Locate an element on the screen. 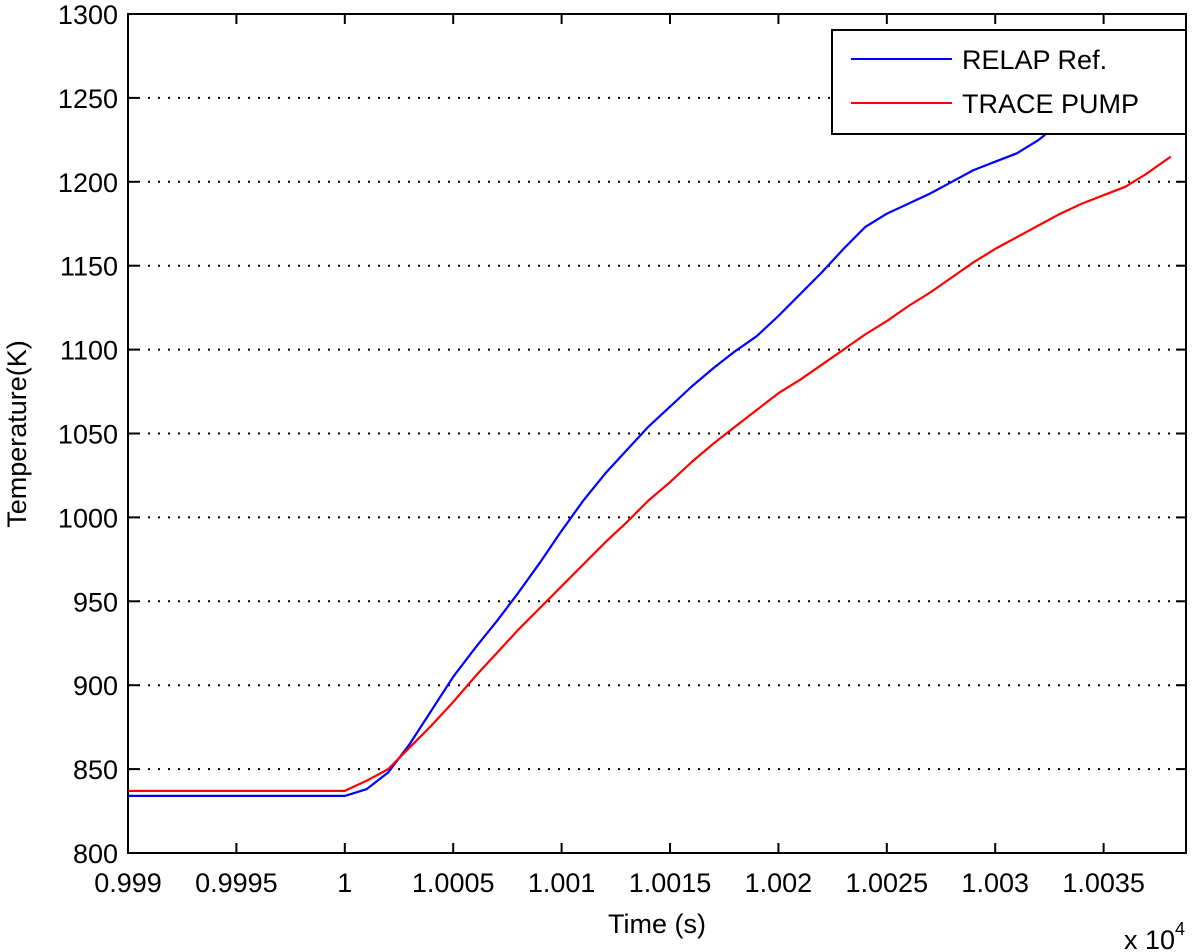 The height and width of the screenshot is (952, 1200). x-tick-label: 0.999 is located at coordinates (128, 883).